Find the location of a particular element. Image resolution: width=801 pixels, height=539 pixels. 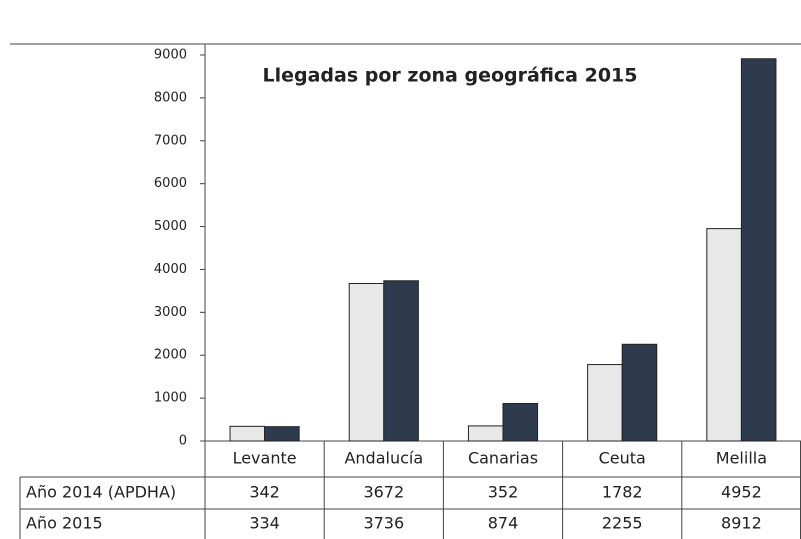

table-value: 3736 is located at coordinates (383, 523).